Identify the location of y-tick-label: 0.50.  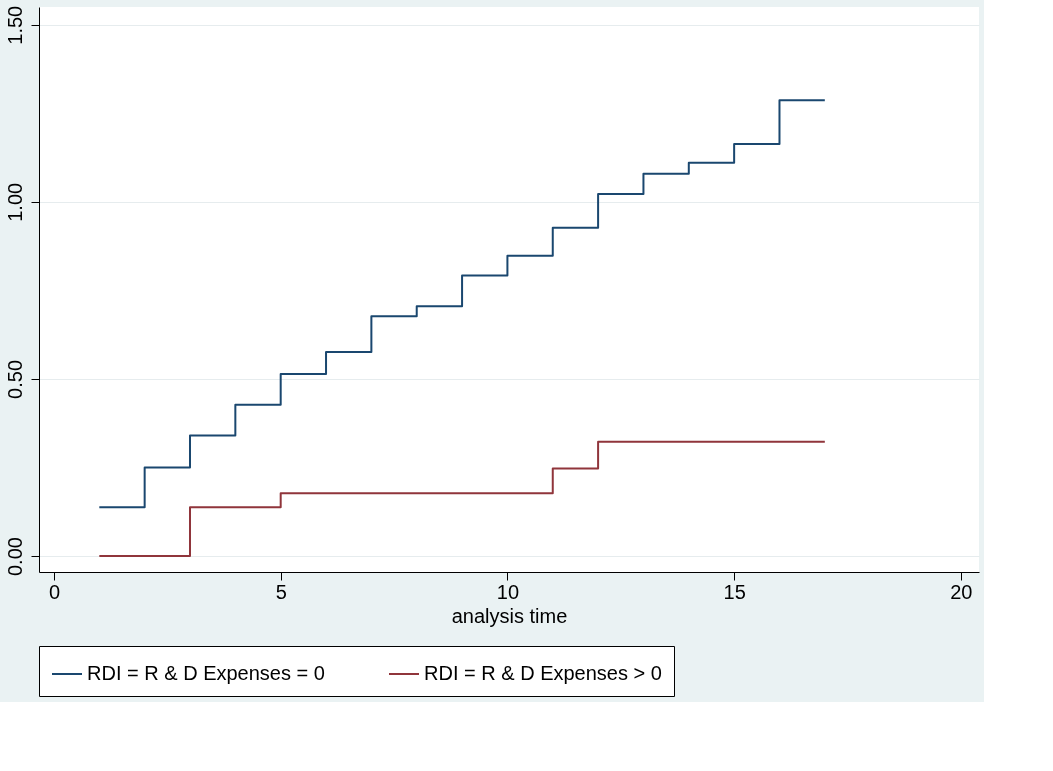
(14, 379).